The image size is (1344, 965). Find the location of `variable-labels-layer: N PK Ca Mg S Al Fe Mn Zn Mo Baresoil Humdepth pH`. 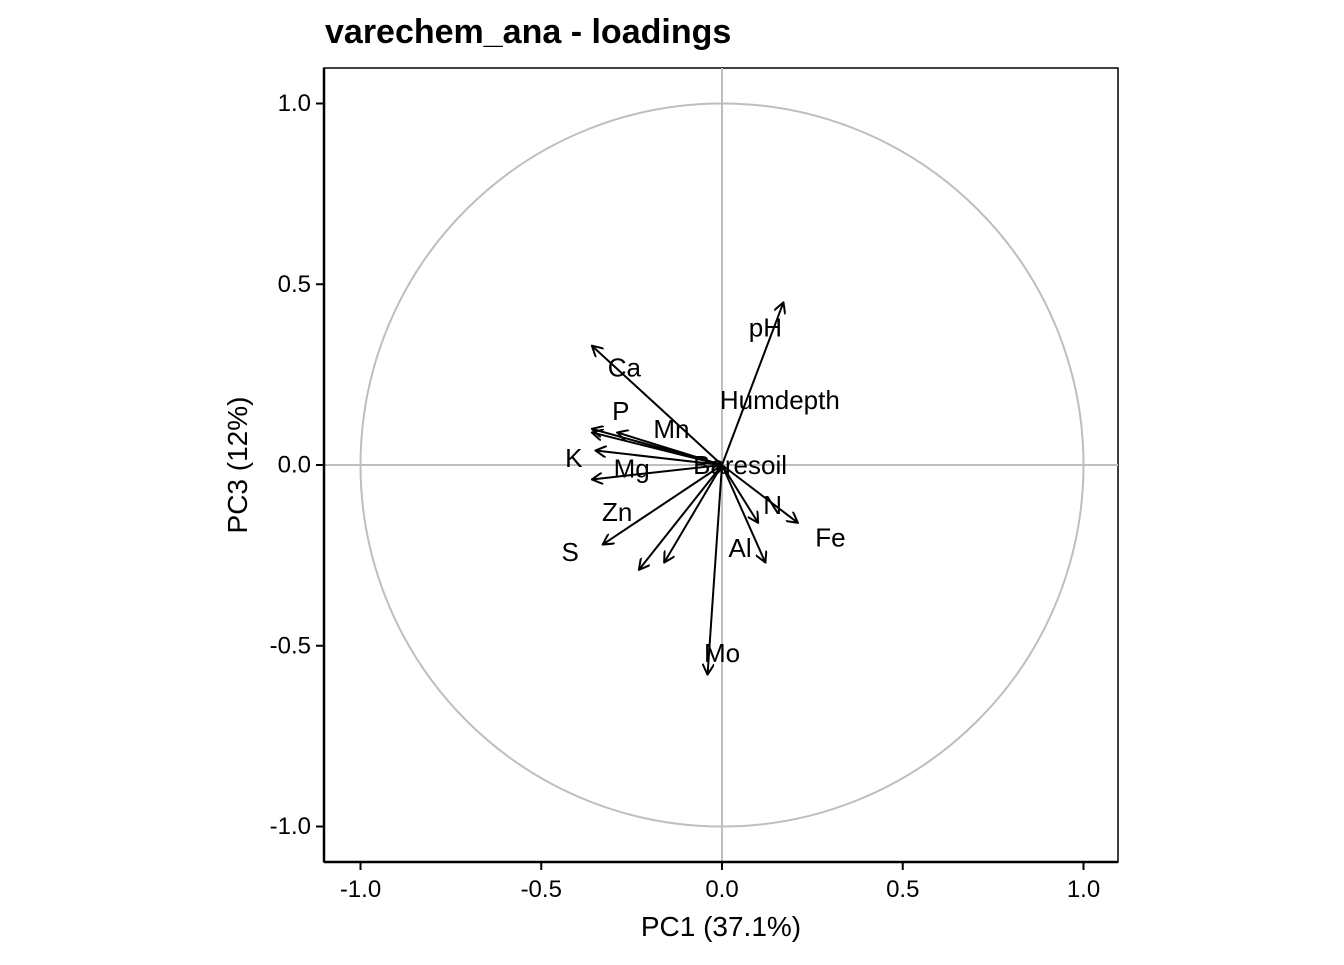

variable-labels-layer: N PK Ca Mg S Al Fe Mn Zn Mo Baresoil Humdepth pH is located at coordinates (703, 490).